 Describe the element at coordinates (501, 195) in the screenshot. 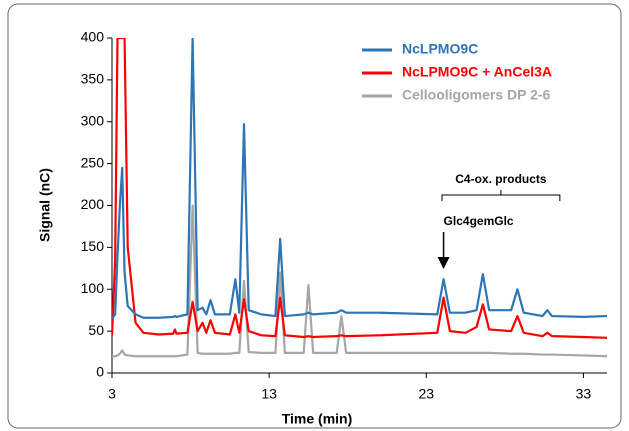

I see `bracket` at that location.